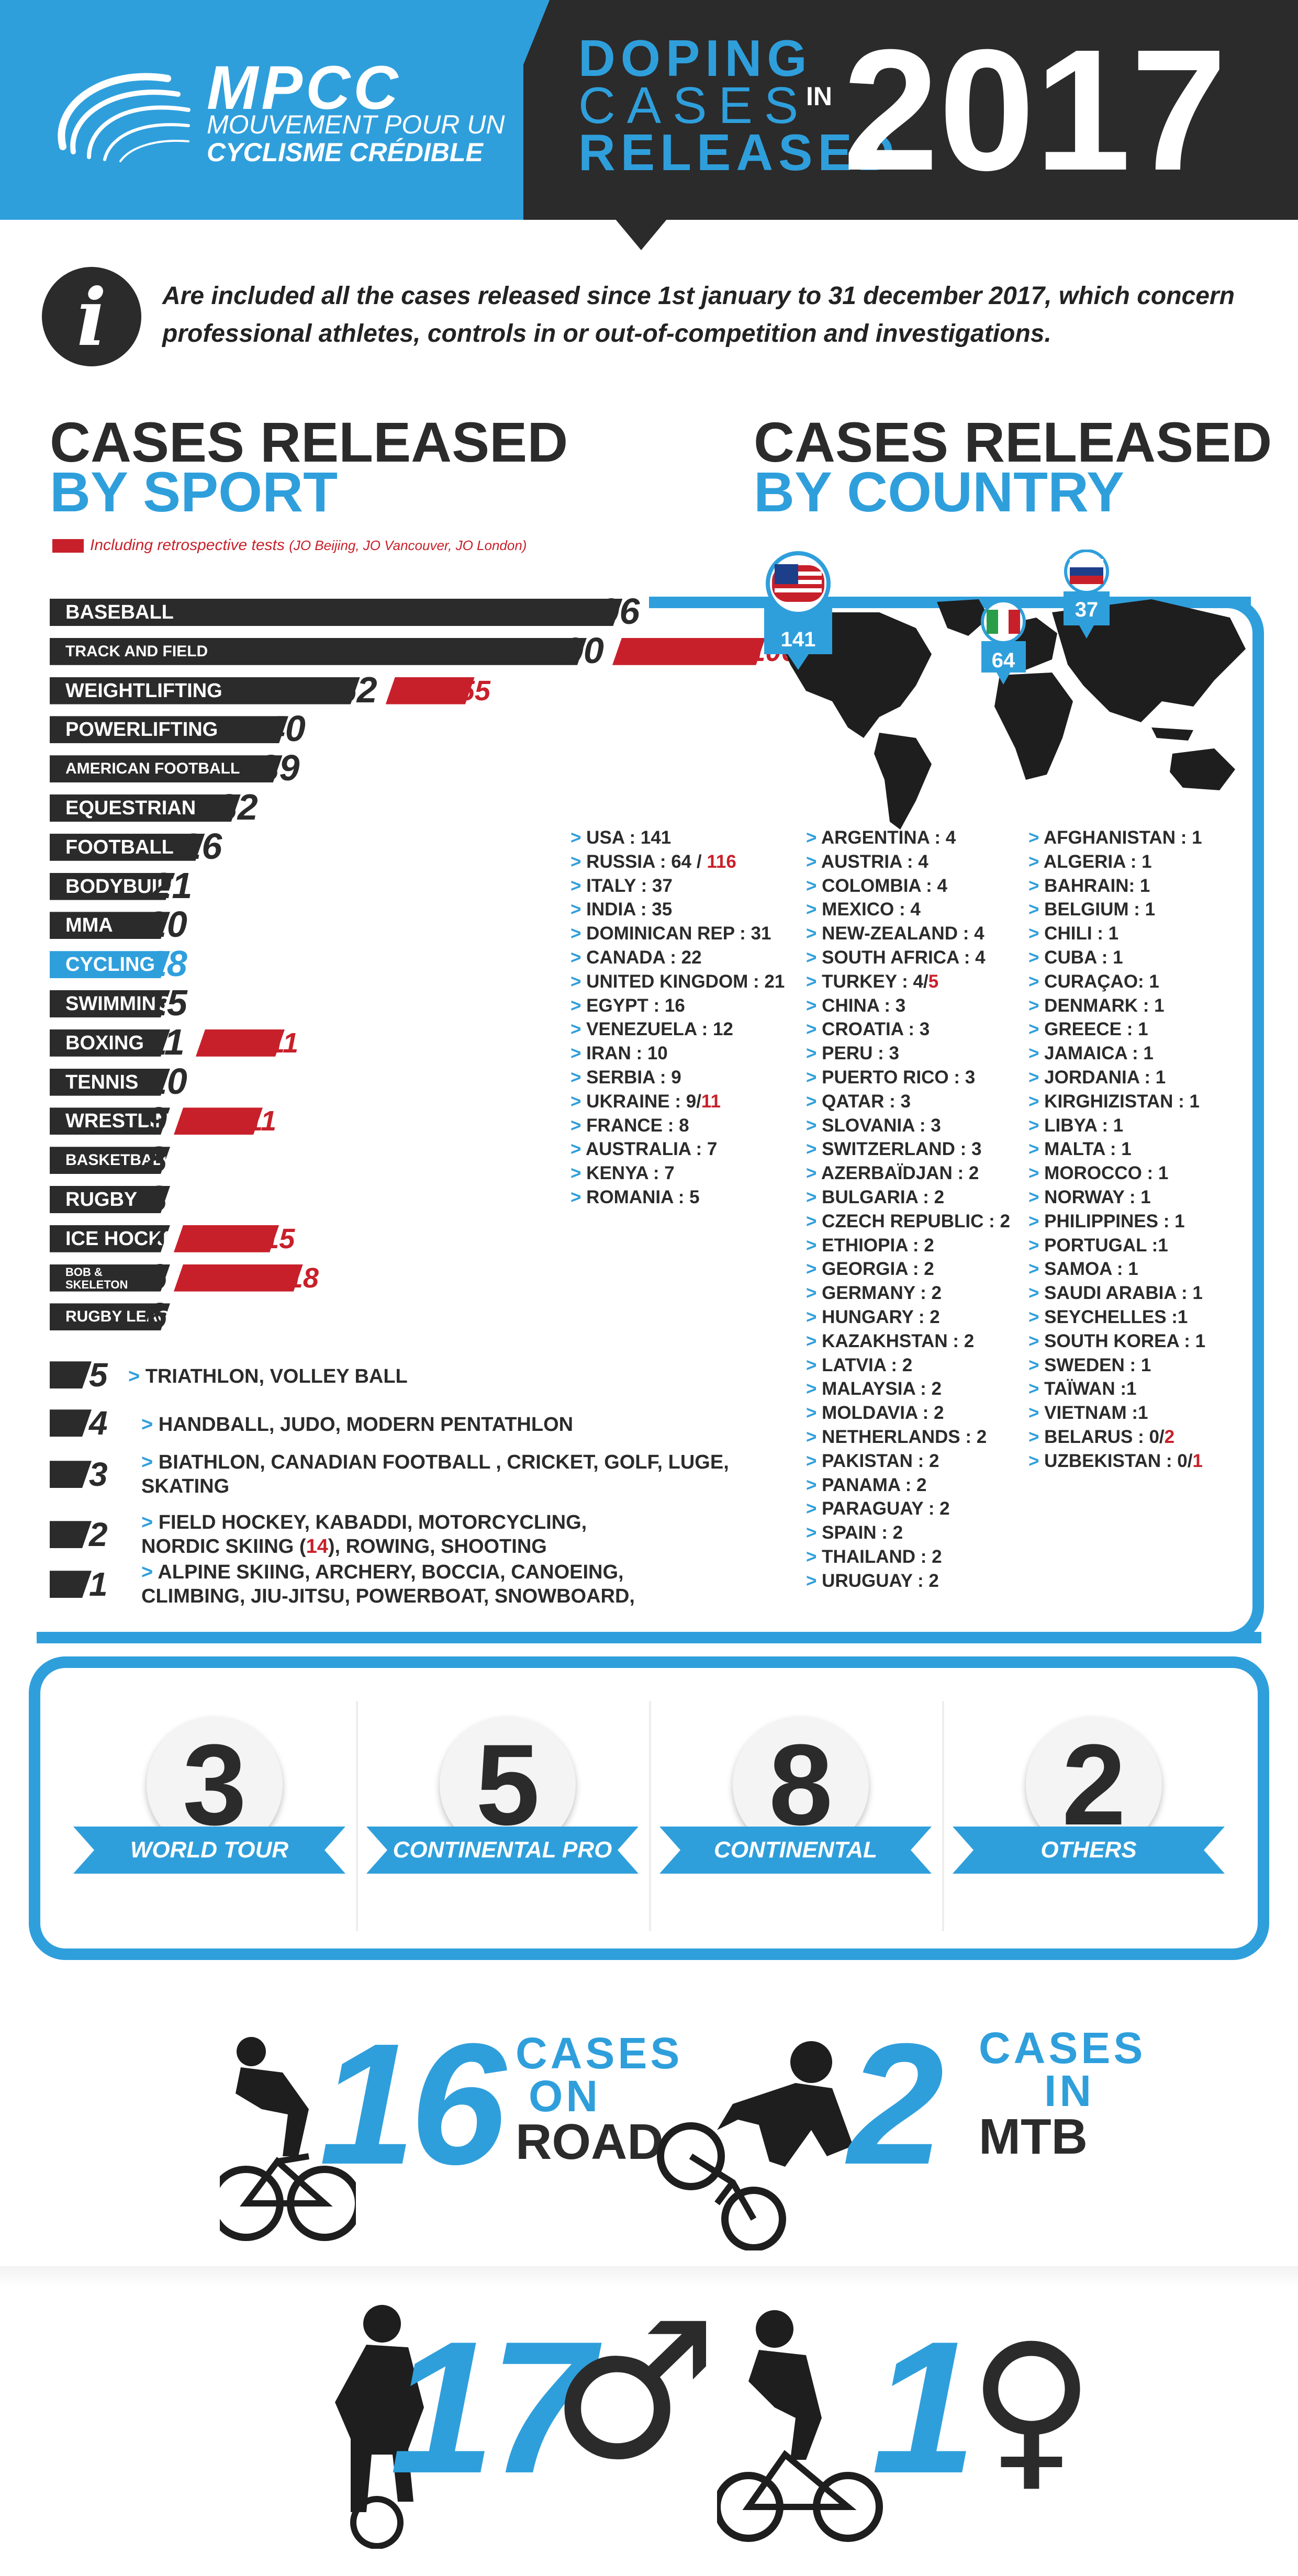 The height and width of the screenshot is (2576, 1298). Describe the element at coordinates (855, 1532) in the screenshot. I see `country-item: > SPAIN : 2` at that location.